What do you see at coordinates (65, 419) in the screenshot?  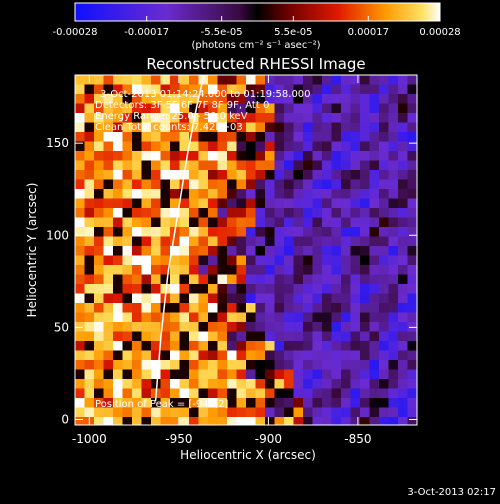 I see `y-tick-label: 0` at bounding box center [65, 419].